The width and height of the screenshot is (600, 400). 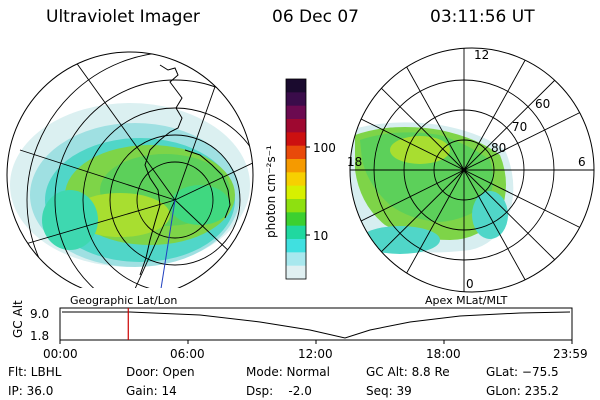 What do you see at coordinates (321, 236) in the screenshot?
I see `colorbar-tick-10: 10` at bounding box center [321, 236].